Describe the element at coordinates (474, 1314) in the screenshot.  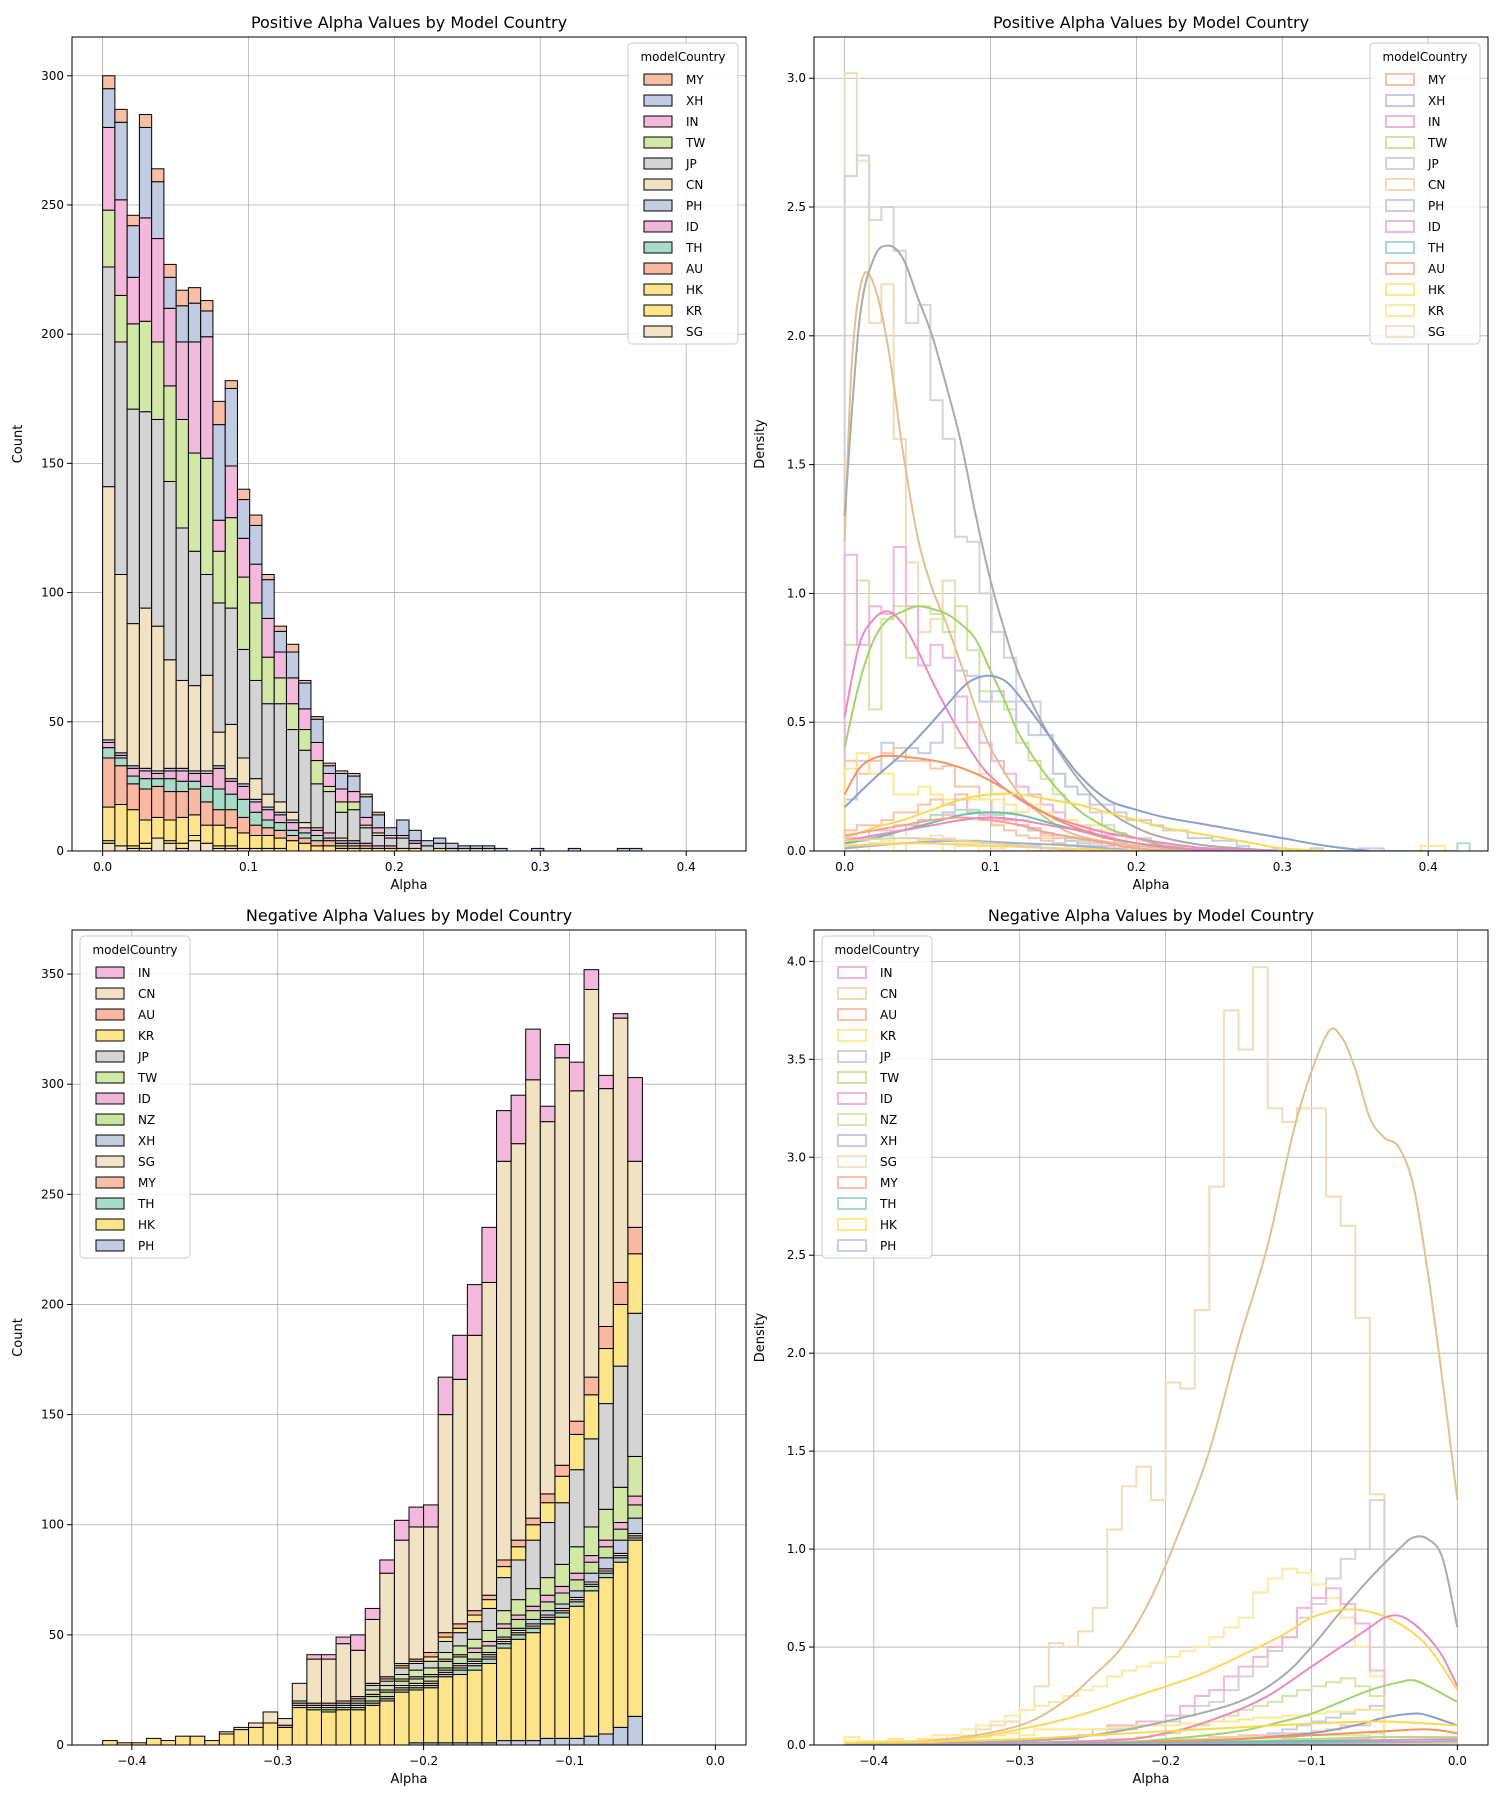
I see `series-IN` at that location.